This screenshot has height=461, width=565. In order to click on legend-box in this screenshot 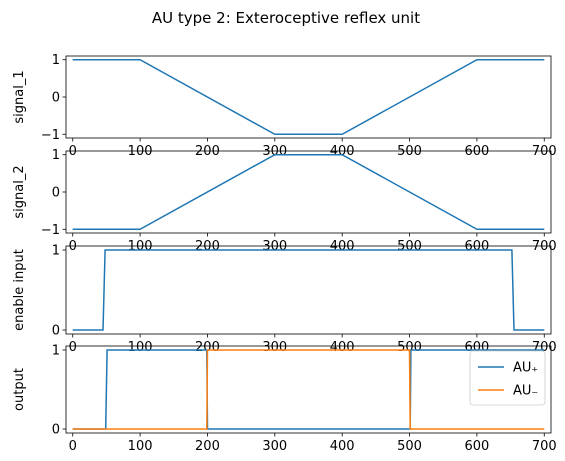, I will do `click(507, 378)`.